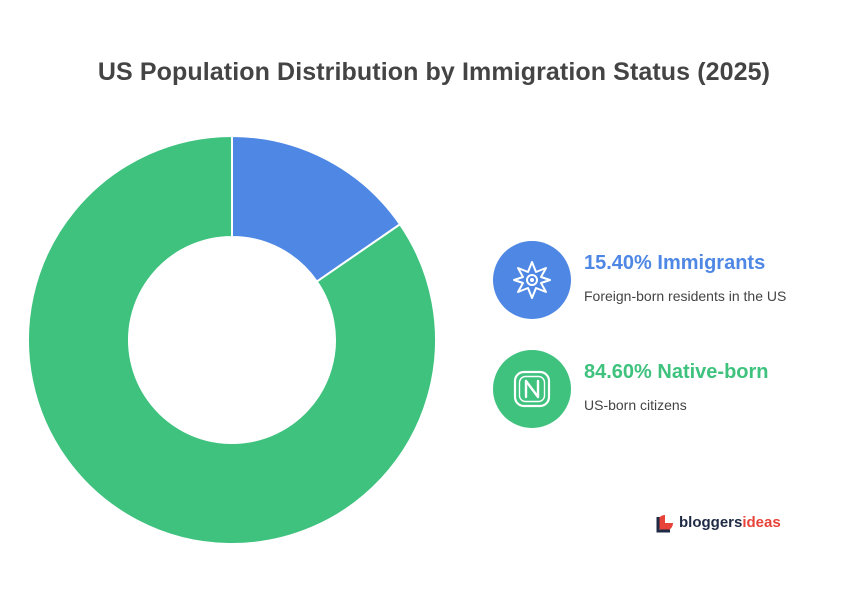  Describe the element at coordinates (635, 405) in the screenshot. I see `legend-description-native-born: US-born citizens` at that location.